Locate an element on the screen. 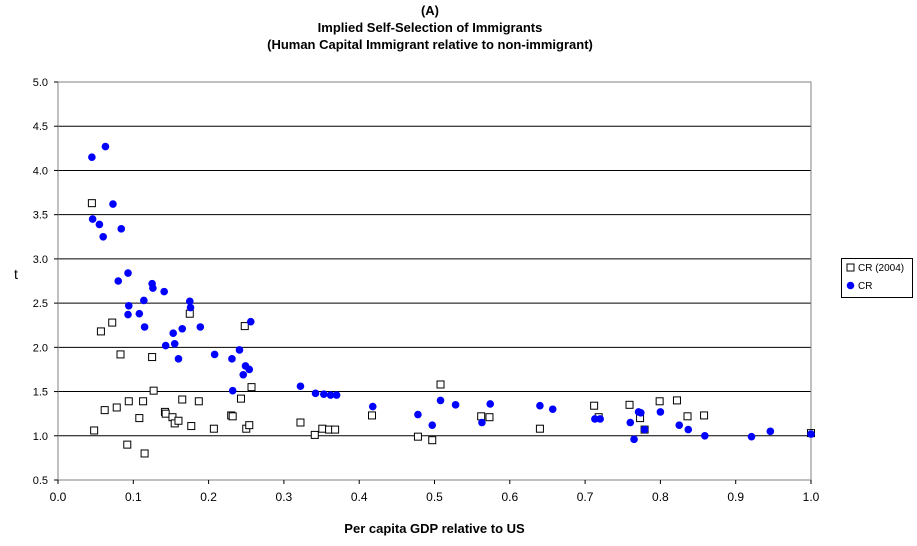 The image size is (917, 546). chart-title: Implied Self-Selection of Immigrants is located at coordinates (430, 27).